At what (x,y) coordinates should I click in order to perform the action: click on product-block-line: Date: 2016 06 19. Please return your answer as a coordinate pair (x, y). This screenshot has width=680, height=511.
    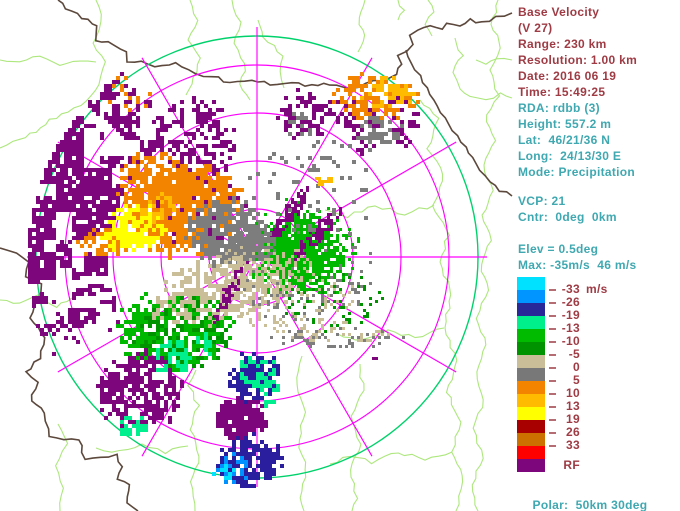
    Looking at the image, I should click on (567, 76).